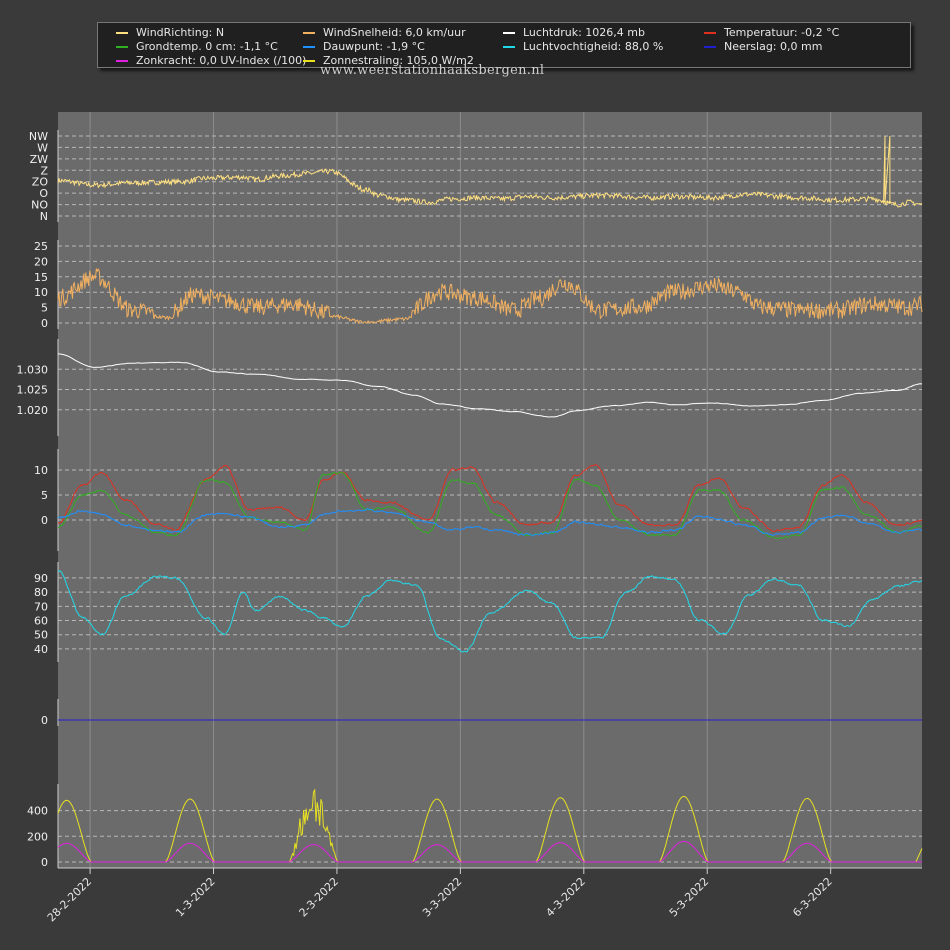 The width and height of the screenshot is (950, 950). I want to click on y-tick-label: O, so click(43, 193).